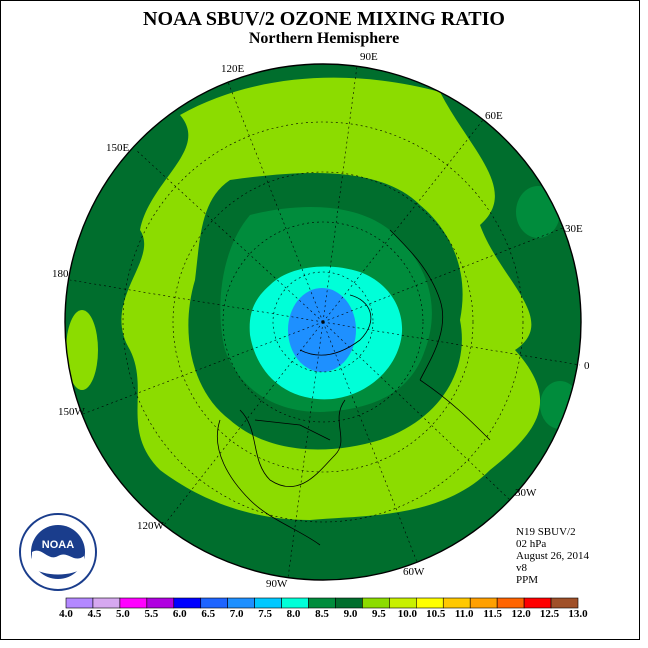 This screenshot has height=648, width=648. What do you see at coordinates (233, 69) in the screenshot?
I see `lon-label-120e: 120E` at bounding box center [233, 69].